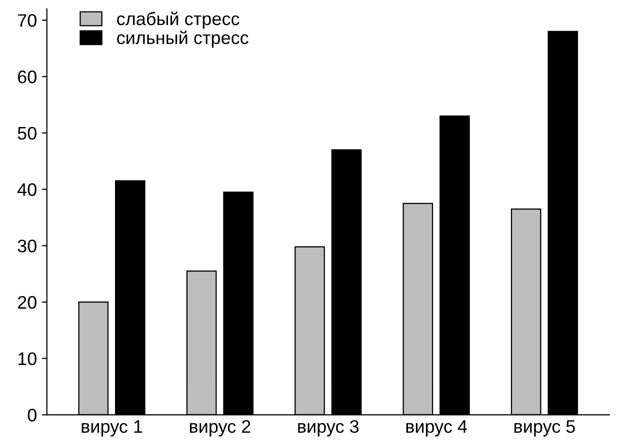 The width and height of the screenshot is (625, 446). What do you see at coordinates (178, 20) in the screenshot?
I see `legend-label: слабый стресс` at bounding box center [178, 20].